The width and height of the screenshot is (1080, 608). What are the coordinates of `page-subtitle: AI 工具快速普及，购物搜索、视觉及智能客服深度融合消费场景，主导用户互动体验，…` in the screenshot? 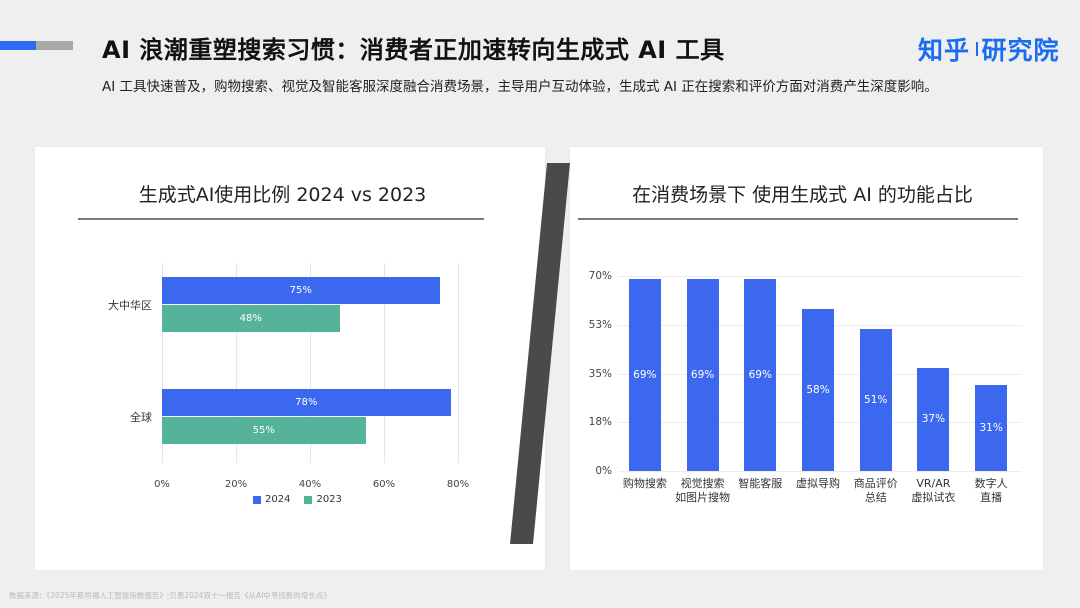 It's located at (520, 87).